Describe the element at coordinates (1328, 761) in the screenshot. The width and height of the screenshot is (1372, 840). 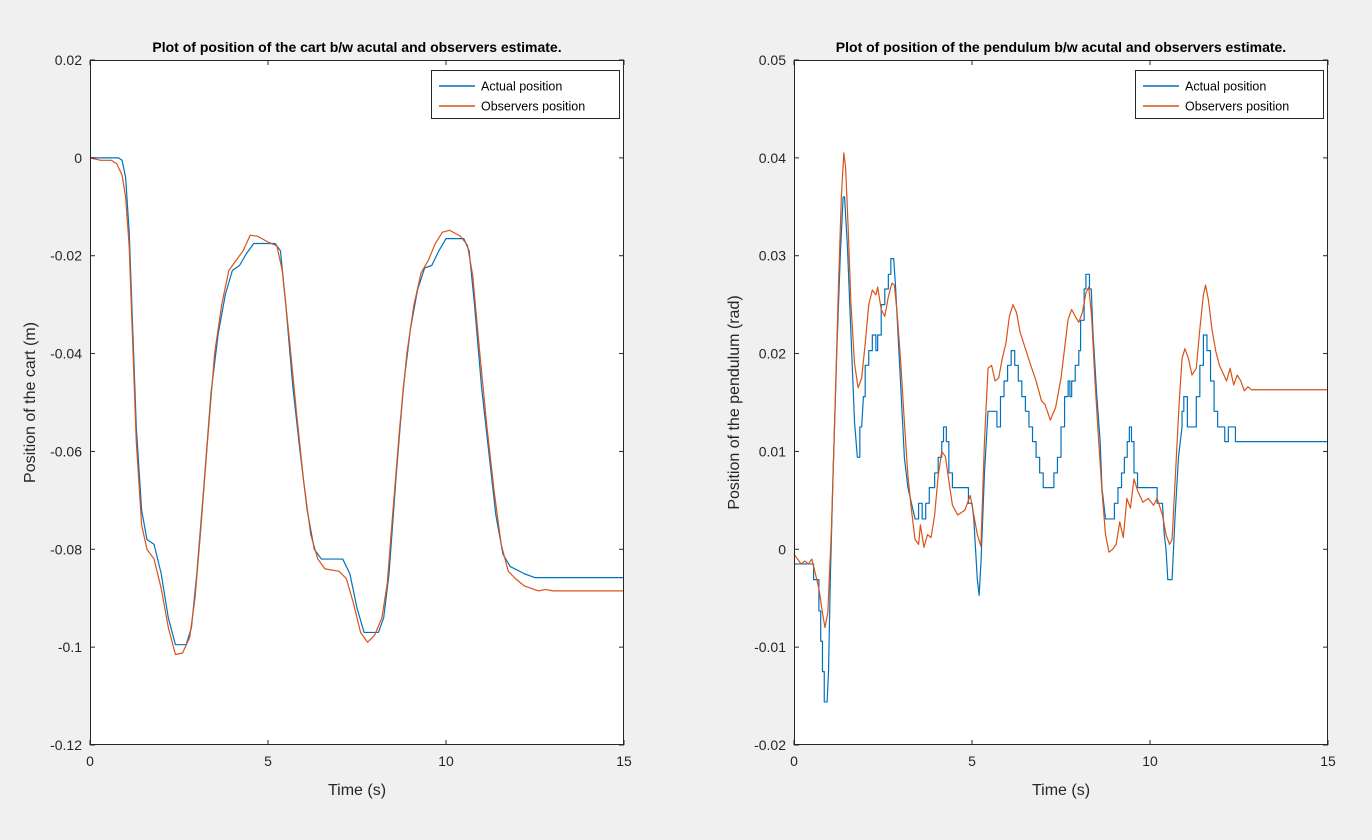
I see `pendulum-x-tick-label: 15` at that location.